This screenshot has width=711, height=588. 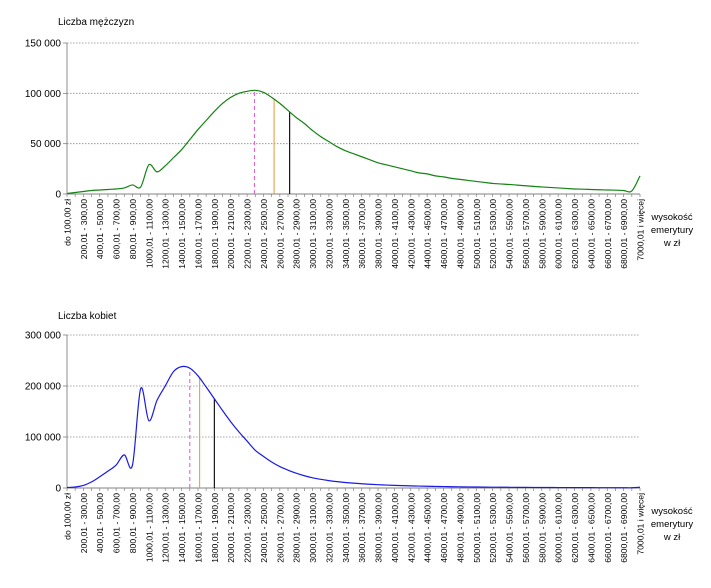 What do you see at coordinates (526, 234) in the screenshot?
I see `men-x-tick-label: 5600,01 - 5700,00` at bounding box center [526, 234].